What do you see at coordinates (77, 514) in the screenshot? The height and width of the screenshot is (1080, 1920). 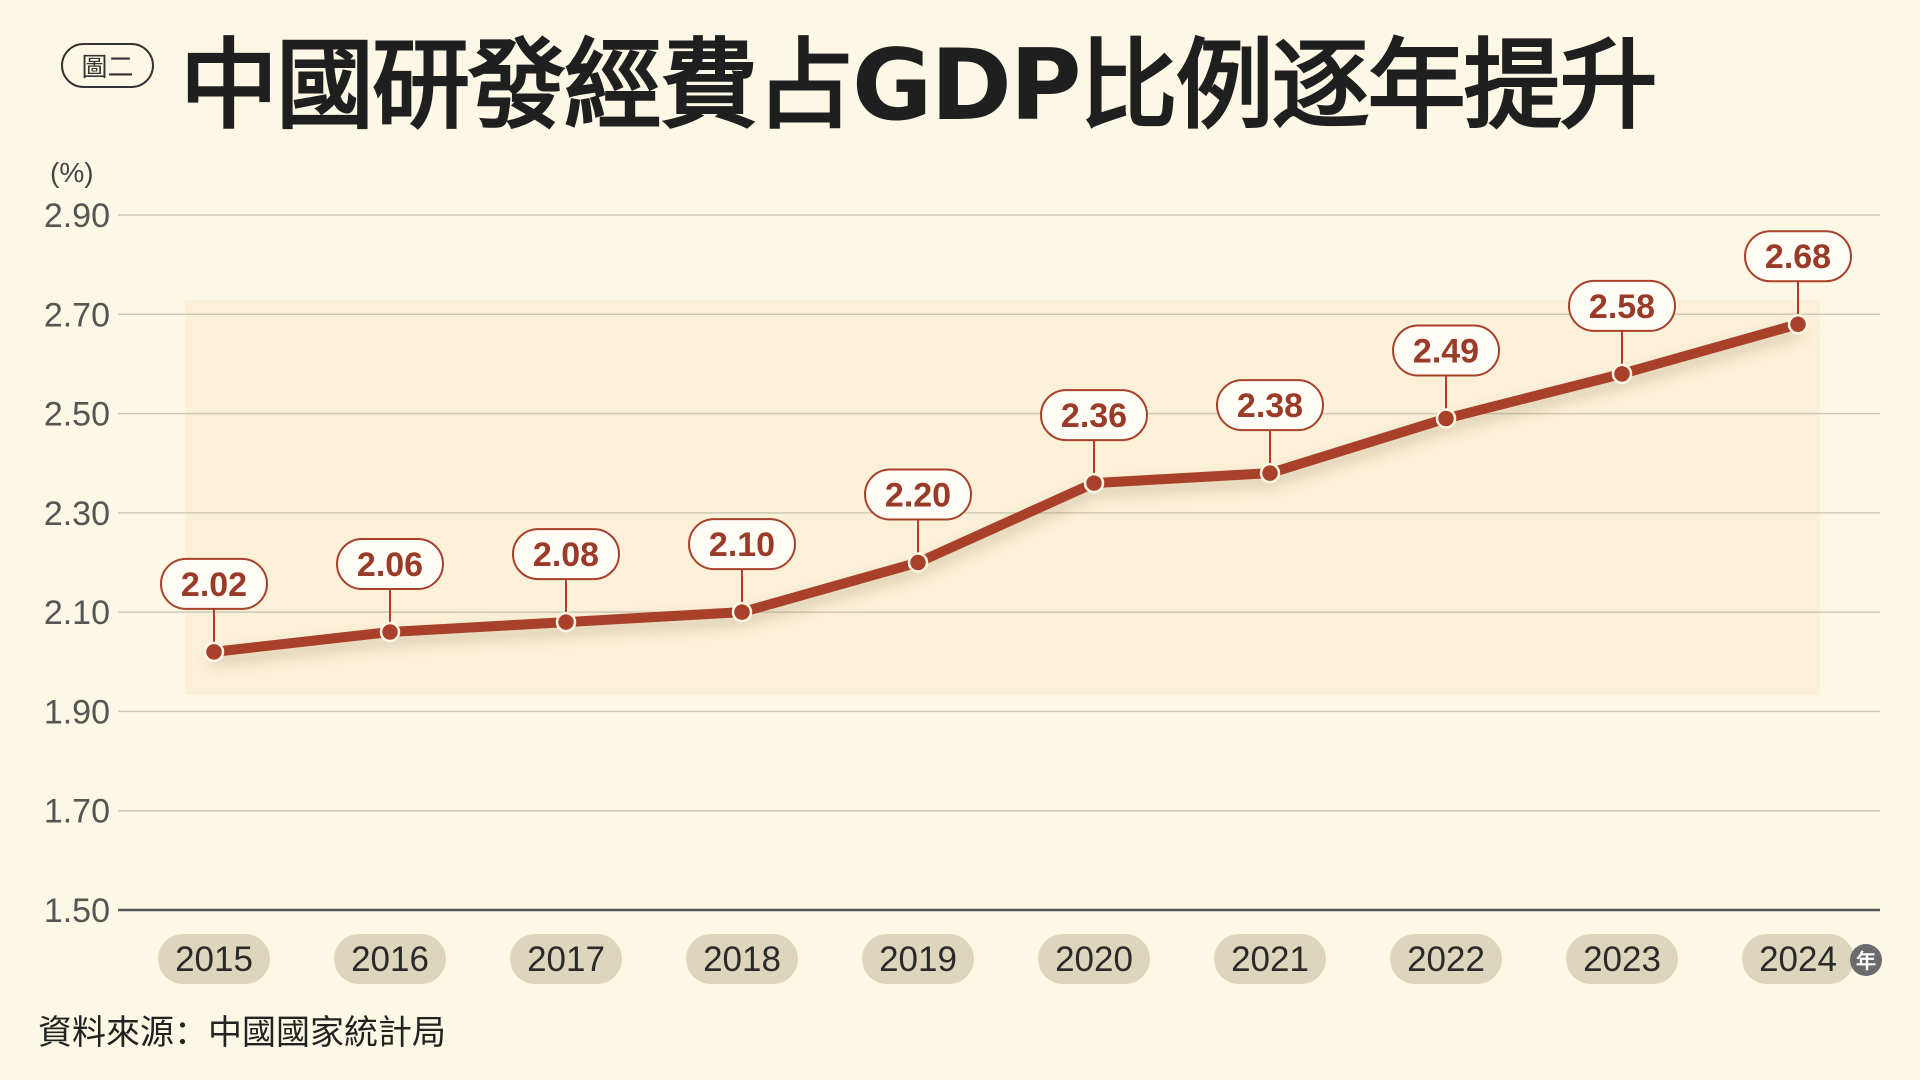 I see `y-tick-label: 2.30` at bounding box center [77, 514].